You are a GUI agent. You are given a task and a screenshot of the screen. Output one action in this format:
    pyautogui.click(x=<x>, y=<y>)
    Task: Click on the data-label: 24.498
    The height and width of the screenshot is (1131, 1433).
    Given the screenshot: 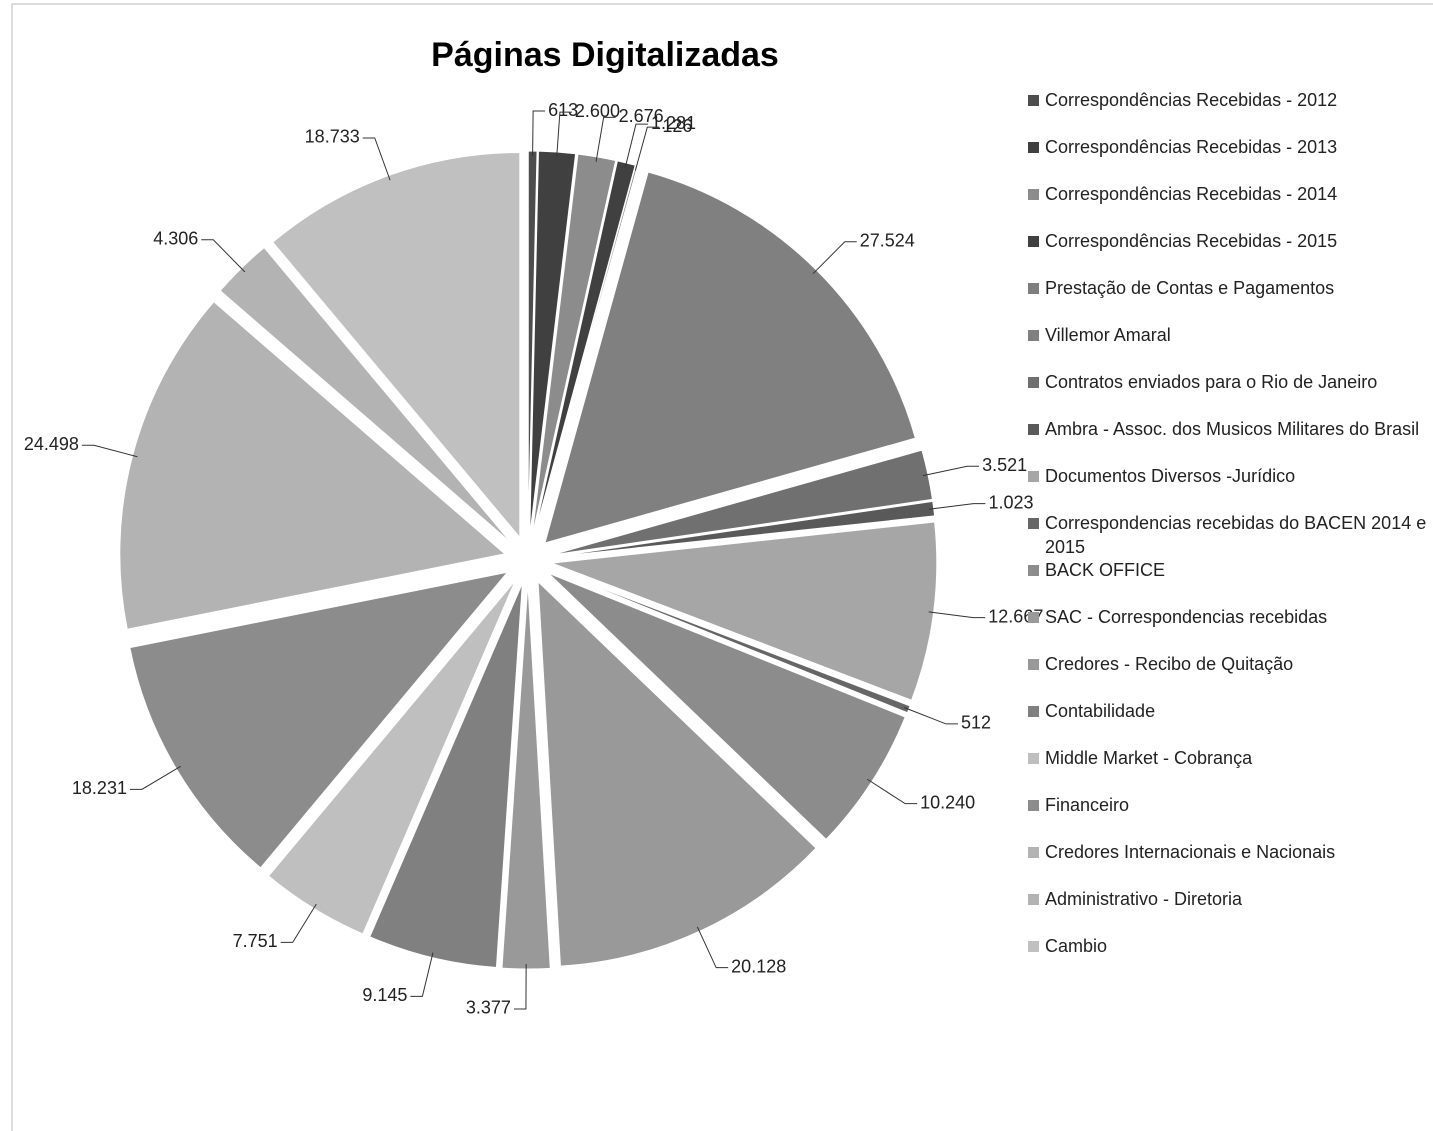 What is the action you would take?
    pyautogui.click(x=51, y=444)
    